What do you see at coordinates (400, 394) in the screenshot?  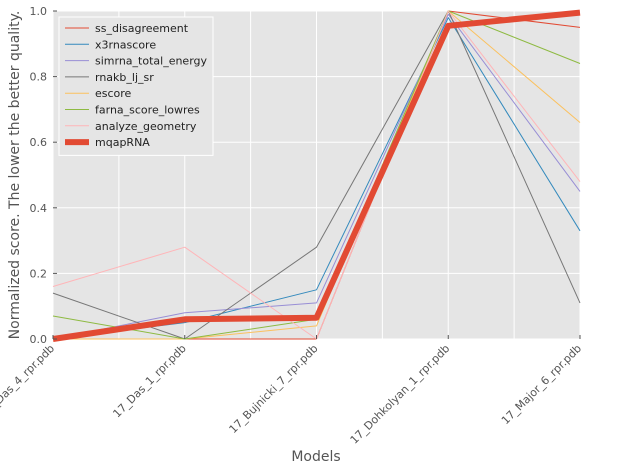 I see `x-tick-label: 17_Dohkolyan_1_rpr.pdb` at bounding box center [400, 394].